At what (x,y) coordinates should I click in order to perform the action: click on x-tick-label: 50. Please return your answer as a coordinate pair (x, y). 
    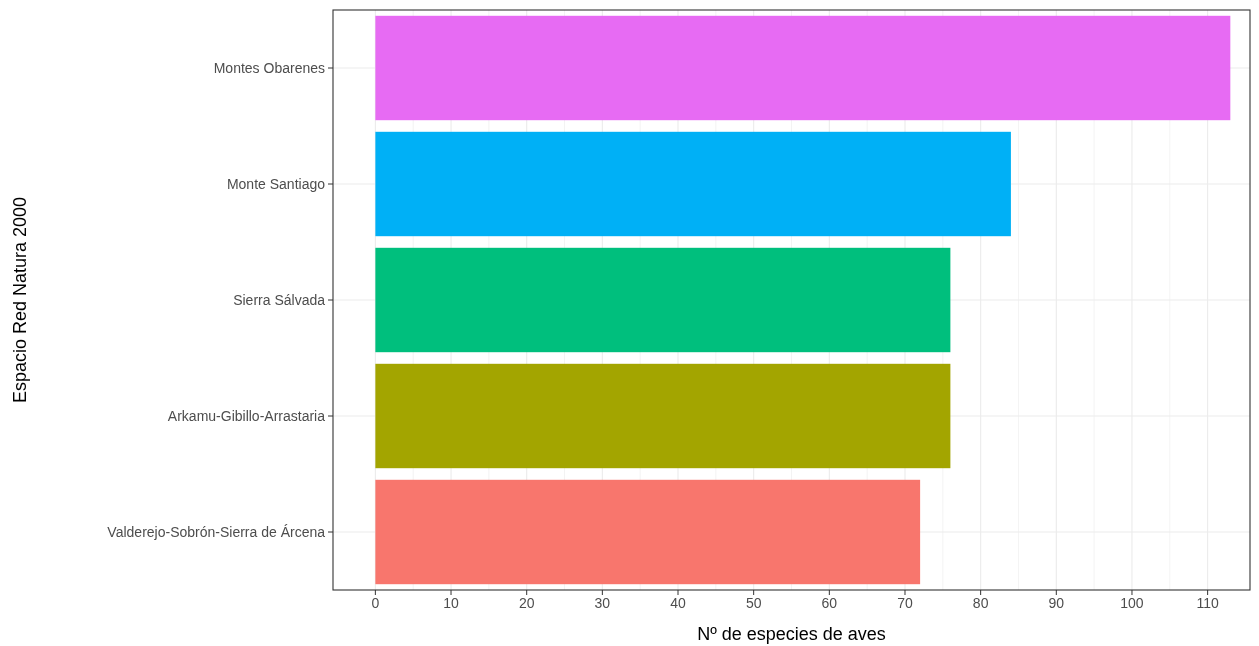
    Looking at the image, I should click on (753, 603).